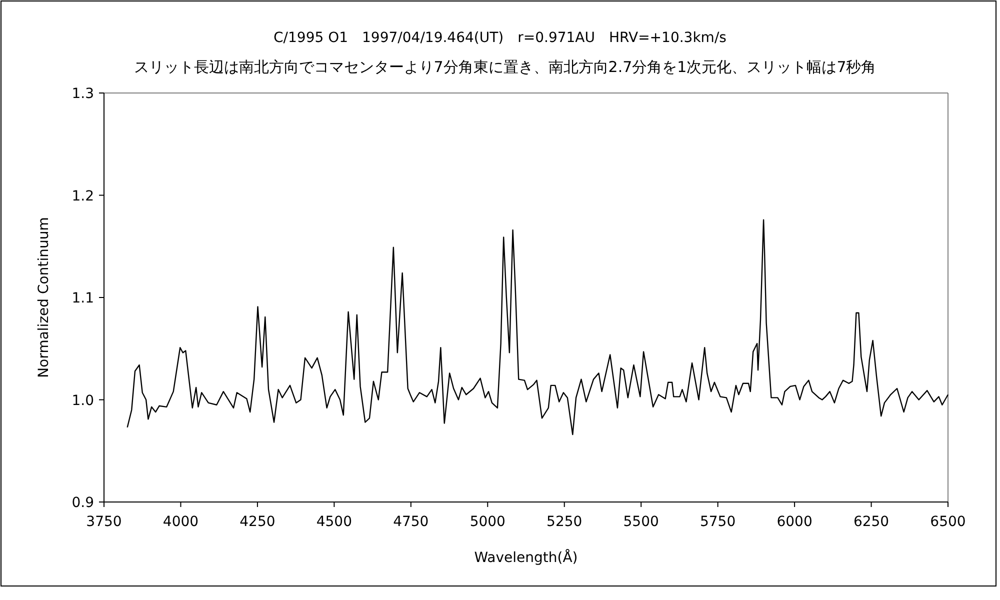 The width and height of the screenshot is (1000, 600). I want to click on x-tick-label: 4500, so click(334, 522).